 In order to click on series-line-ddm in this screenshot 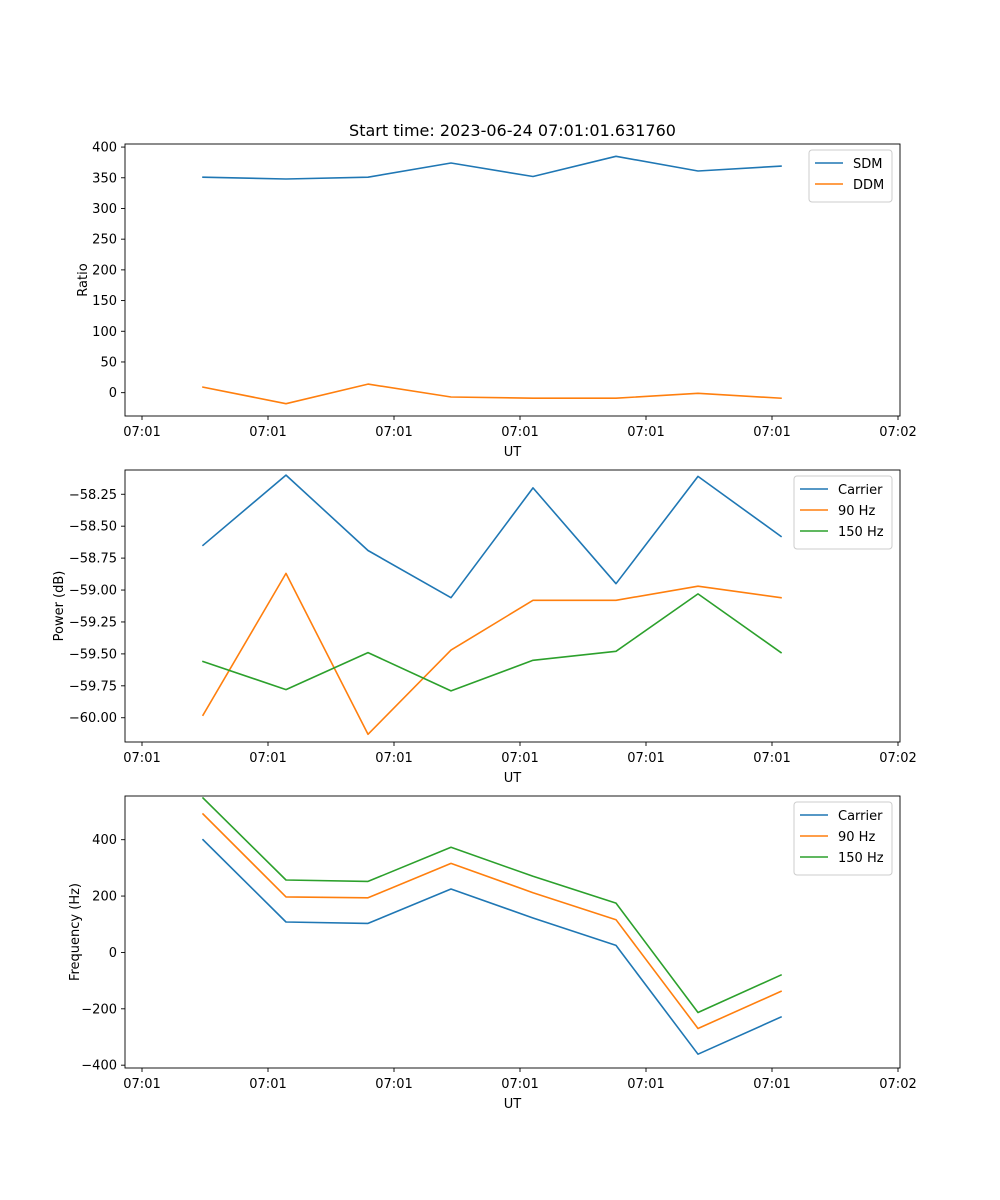, I will do `click(492, 394)`.